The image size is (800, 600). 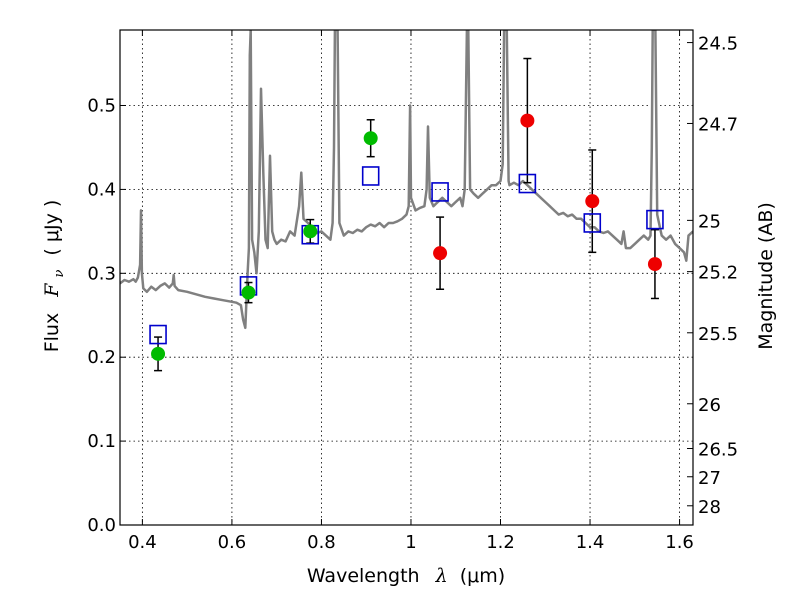 I want to click on y-tick-label: 0.3, so click(x=101, y=273).